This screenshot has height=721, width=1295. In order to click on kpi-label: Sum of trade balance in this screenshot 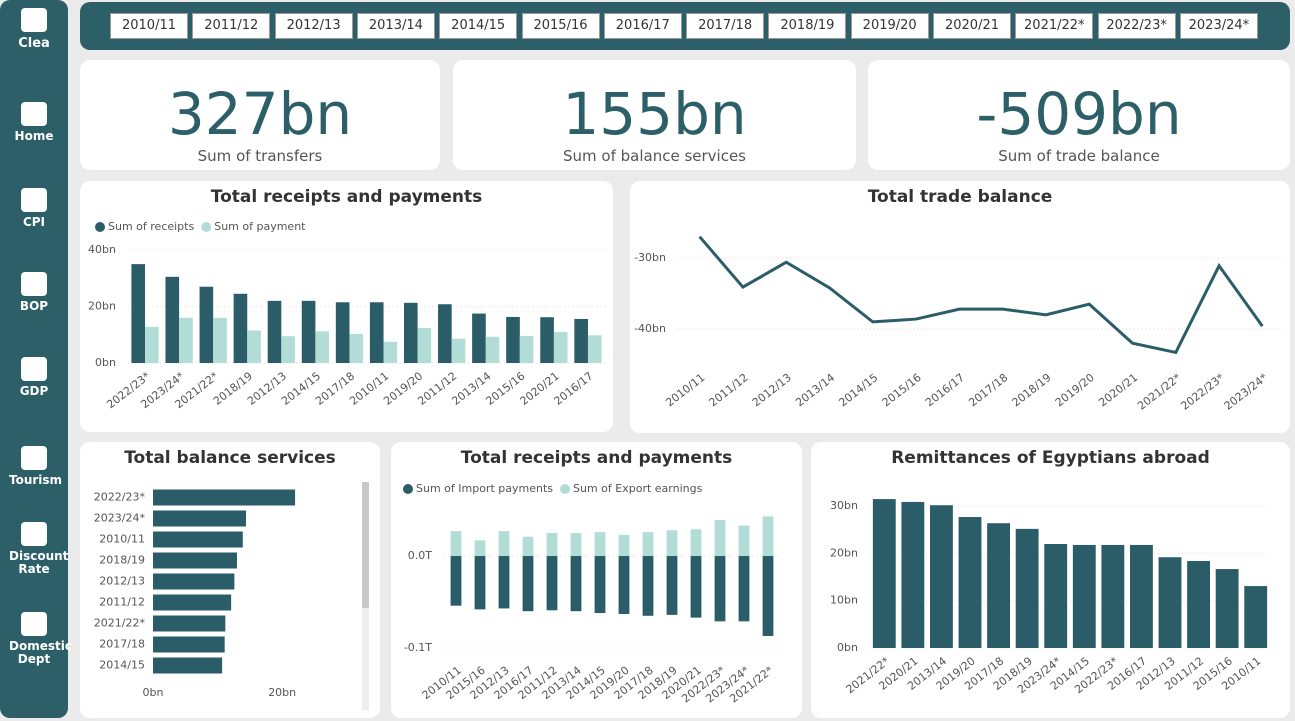, I will do `click(1079, 156)`.